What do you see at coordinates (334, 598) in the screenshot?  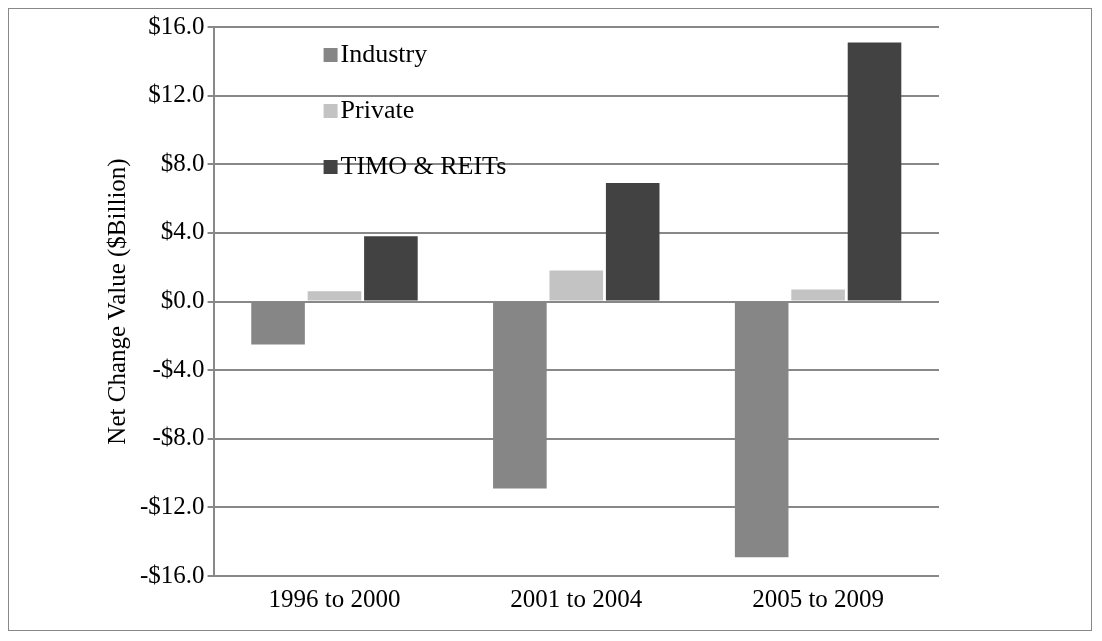 I see `x-tick-label: 1996 to 2000` at bounding box center [334, 598].